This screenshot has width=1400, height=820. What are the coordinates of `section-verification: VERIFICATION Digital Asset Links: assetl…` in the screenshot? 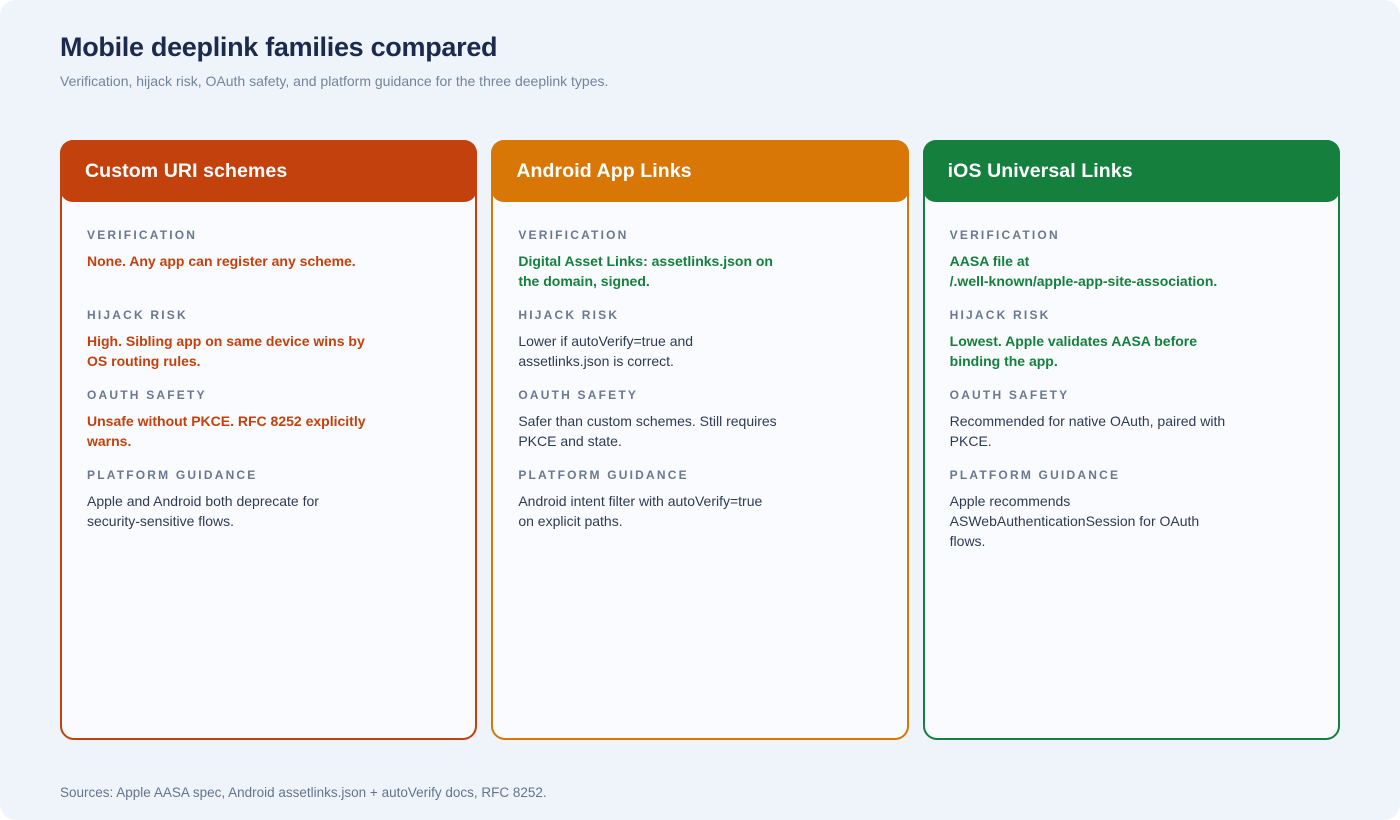 It's located at (699, 268).